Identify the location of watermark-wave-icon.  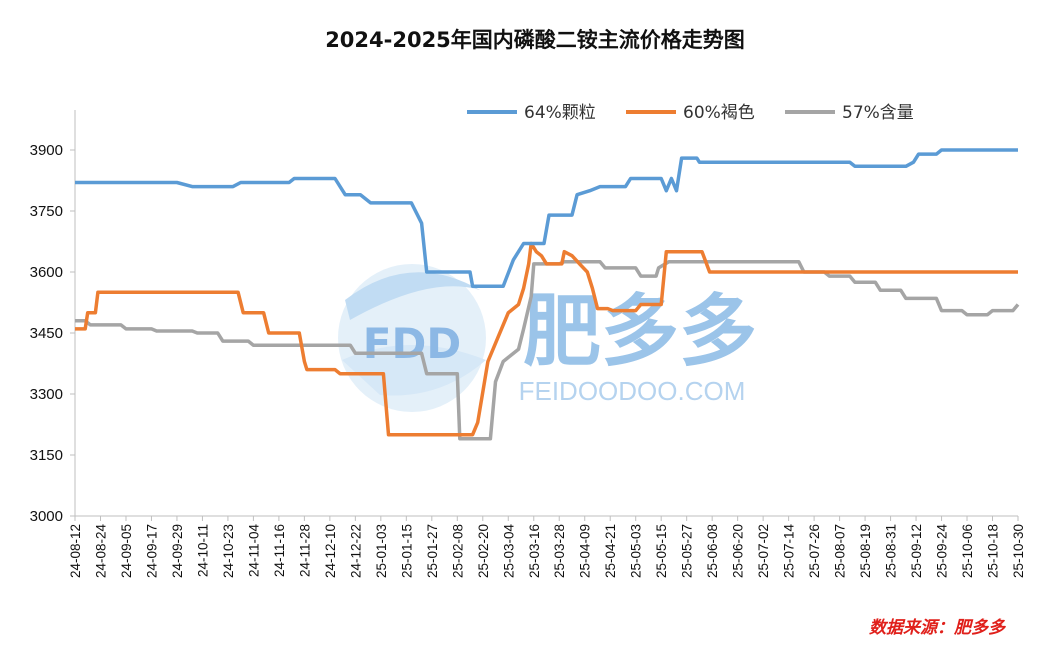
(412, 296).